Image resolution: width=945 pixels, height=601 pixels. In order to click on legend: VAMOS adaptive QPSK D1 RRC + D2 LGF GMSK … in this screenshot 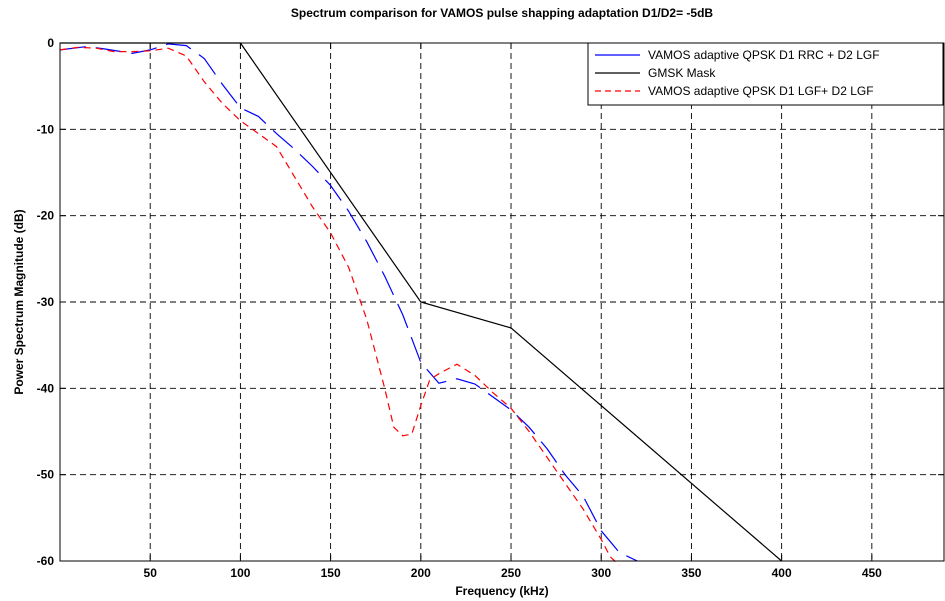, I will do `click(765, 74)`.